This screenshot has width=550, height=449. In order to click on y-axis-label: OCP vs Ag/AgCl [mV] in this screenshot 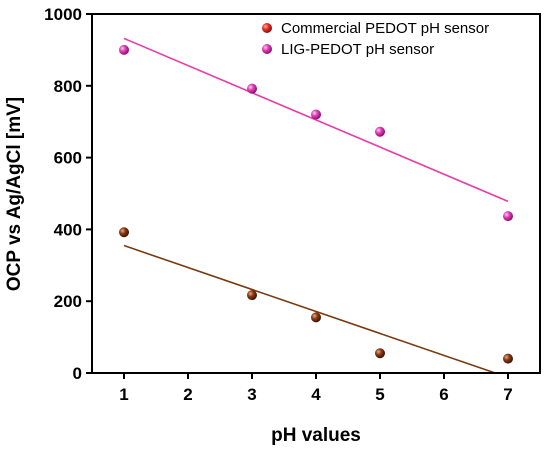, I will do `click(14, 194)`.